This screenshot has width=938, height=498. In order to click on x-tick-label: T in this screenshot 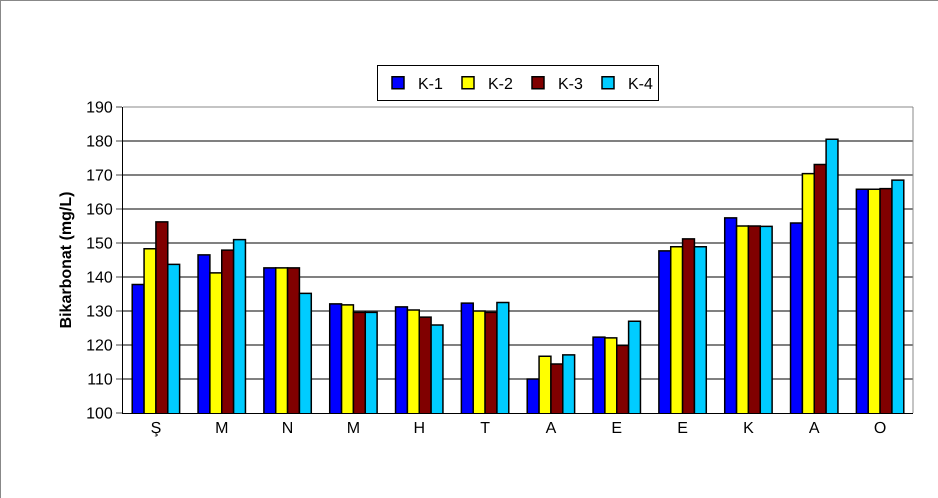, I will do `click(485, 429)`.